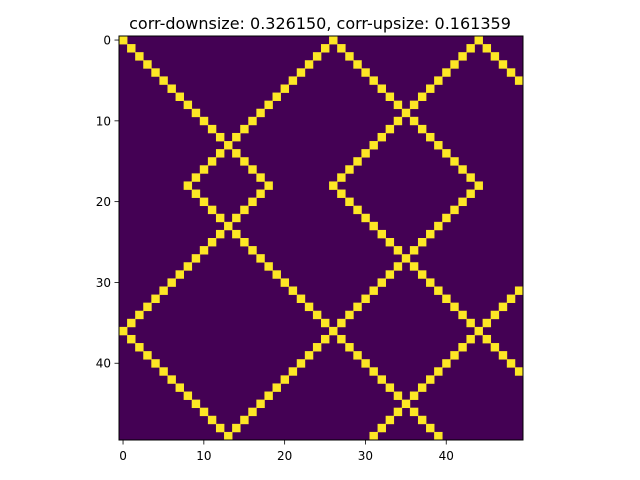 The width and height of the screenshot is (640, 480). Describe the element at coordinates (103, 283) in the screenshot. I see `y-tick-label: 30` at that location.